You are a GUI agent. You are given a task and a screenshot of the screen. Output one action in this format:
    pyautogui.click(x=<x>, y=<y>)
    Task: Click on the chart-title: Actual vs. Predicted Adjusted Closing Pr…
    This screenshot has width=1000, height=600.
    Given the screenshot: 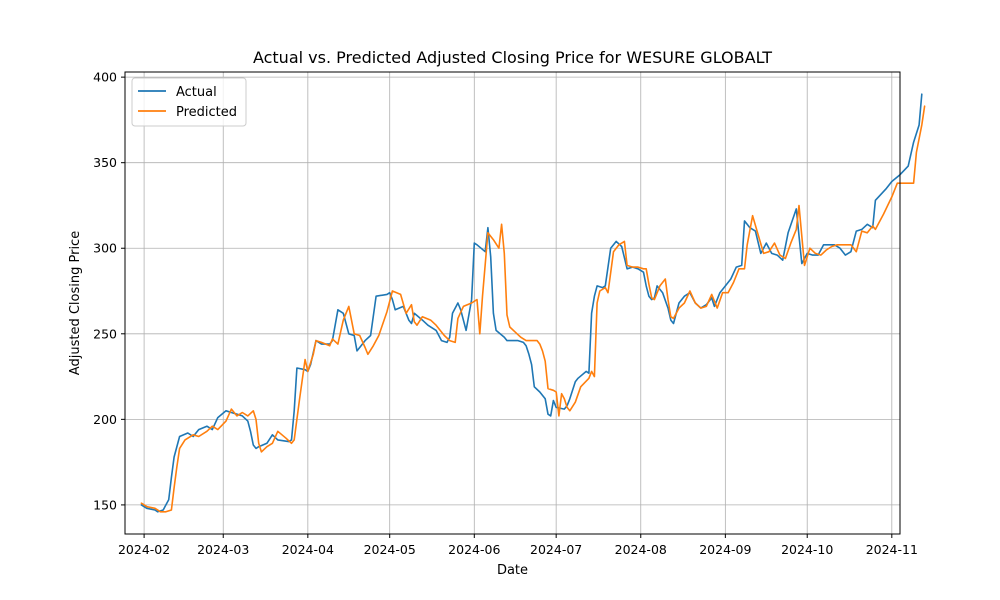 What is the action you would take?
    pyautogui.click(x=512, y=57)
    